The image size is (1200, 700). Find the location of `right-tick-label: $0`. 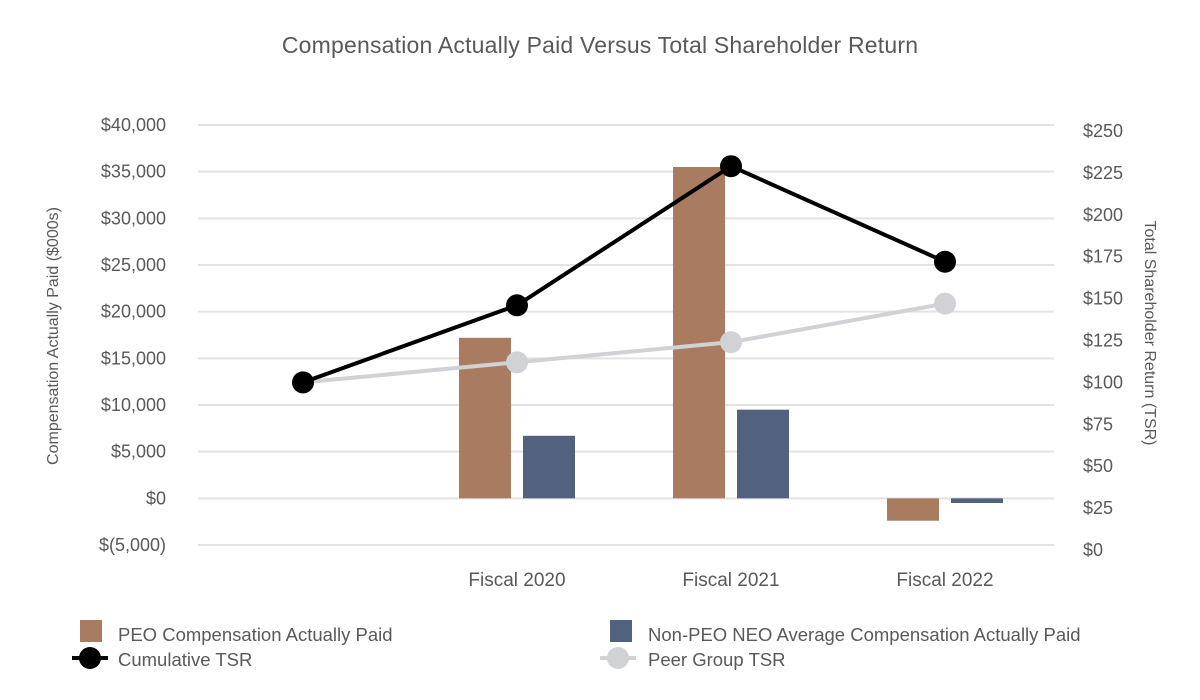

right-tick-label: $0 is located at coordinates (1093, 550).